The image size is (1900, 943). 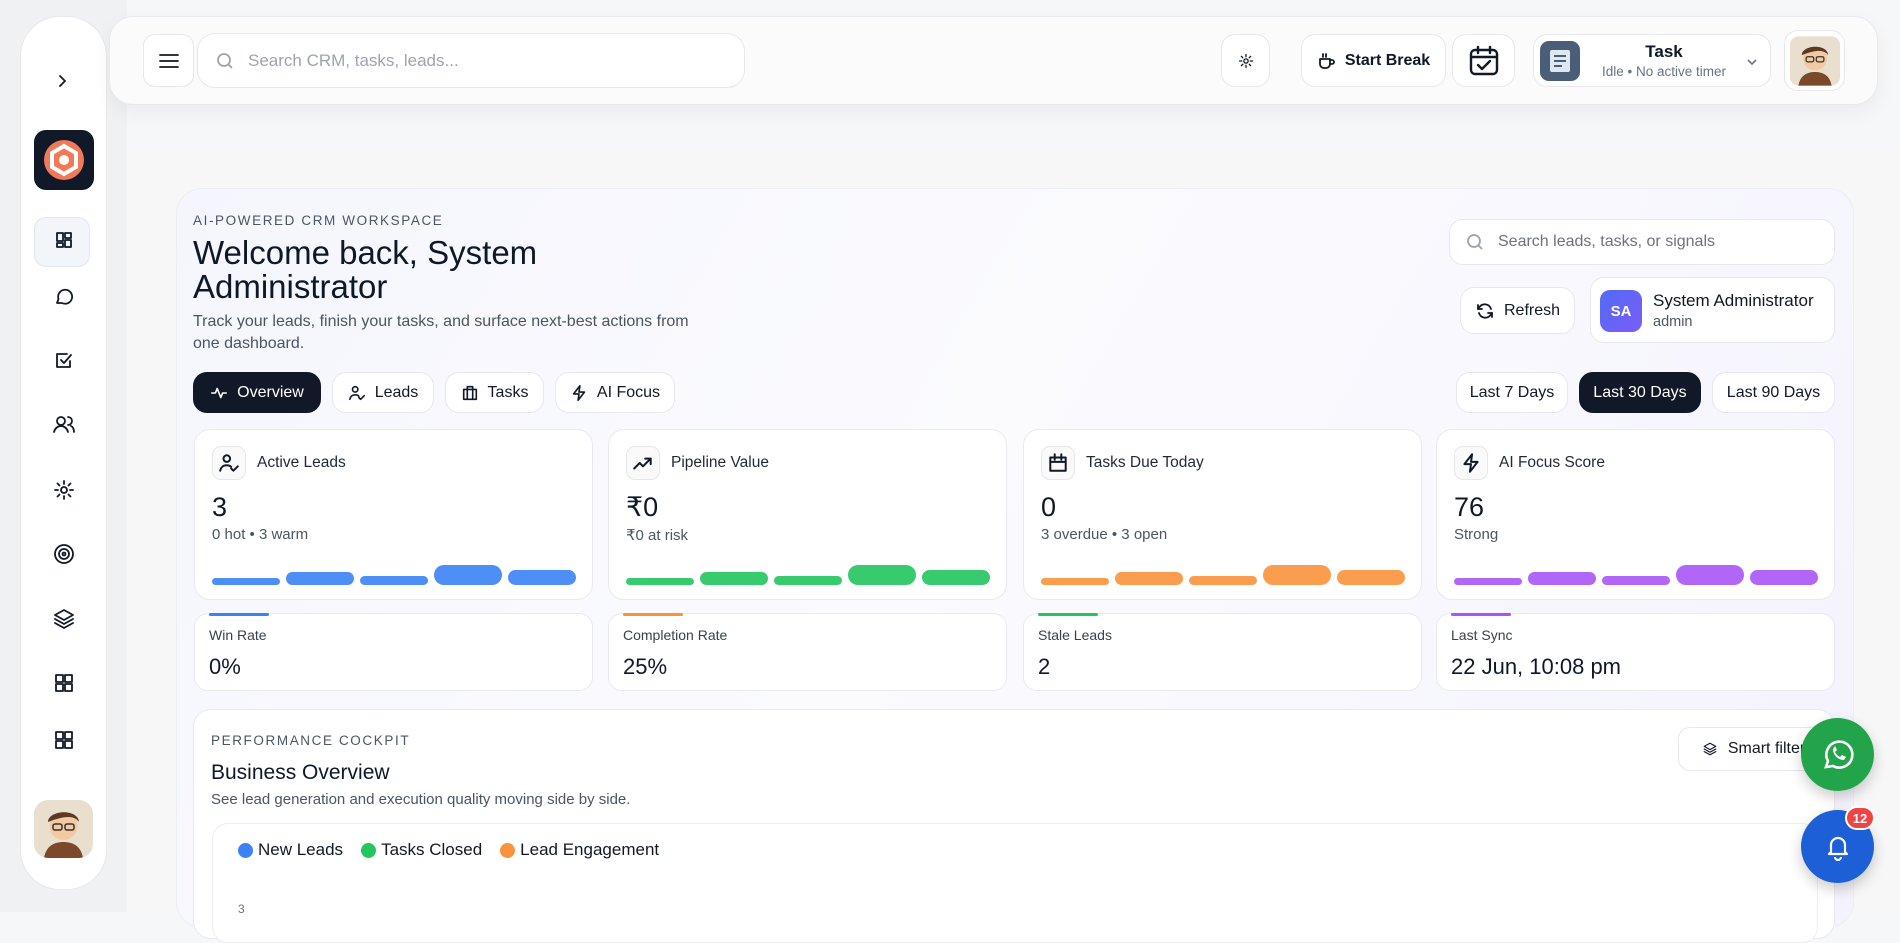 What do you see at coordinates (260, 534) in the screenshot?
I see `kpi-note: 0 hot • 3 warm` at bounding box center [260, 534].